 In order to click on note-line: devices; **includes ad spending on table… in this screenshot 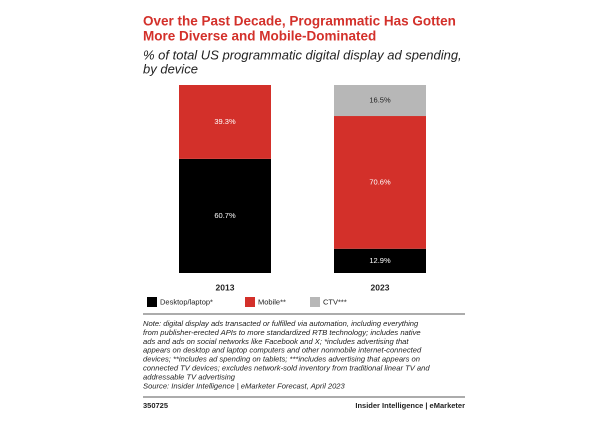, I will do `click(281, 359)`.